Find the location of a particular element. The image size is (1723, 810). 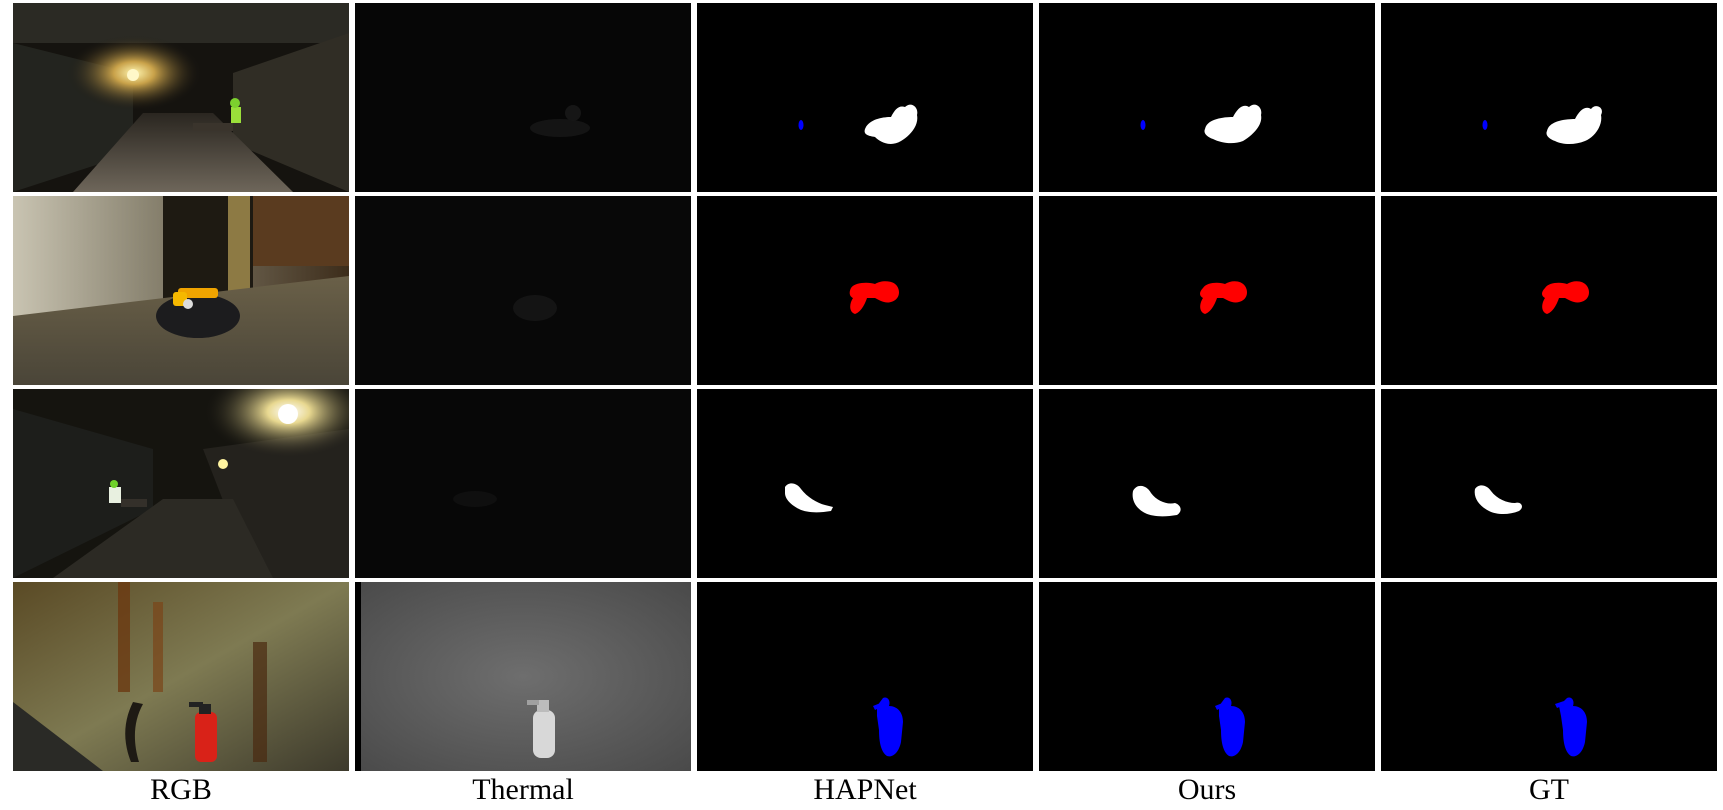

thermal-image-row3 is located at coordinates (523, 483).